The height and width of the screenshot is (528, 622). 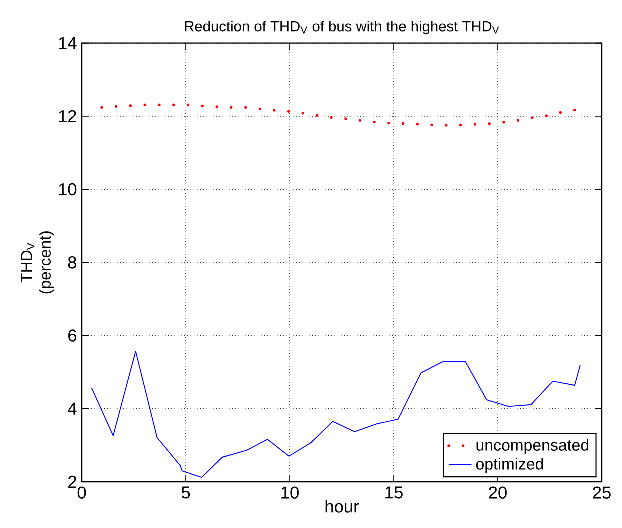 What do you see at coordinates (186, 492) in the screenshot?
I see `x-tick-label: 5` at bounding box center [186, 492].